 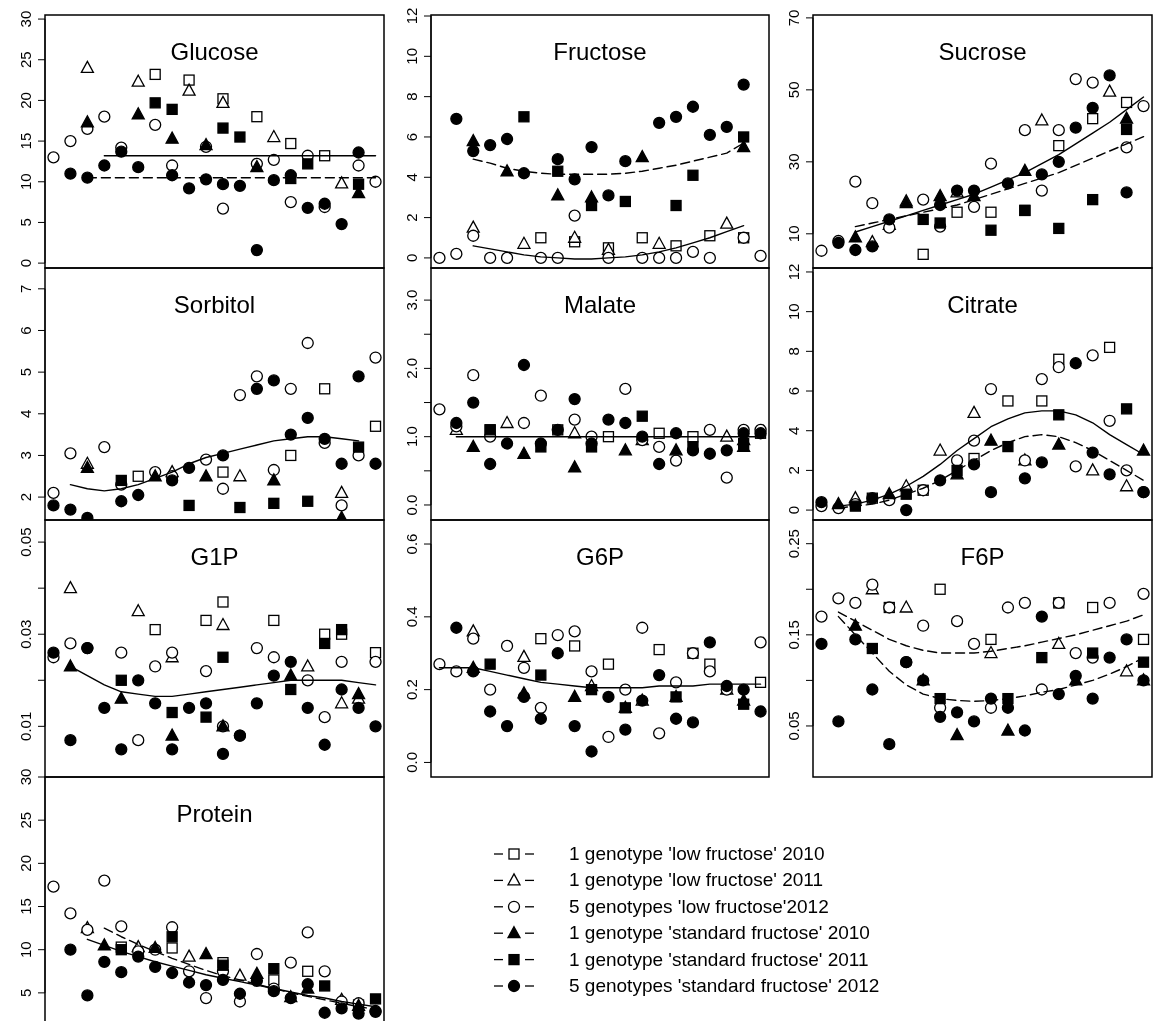 I want to click on y-tick-label: 1.0, so click(x=411, y=437).